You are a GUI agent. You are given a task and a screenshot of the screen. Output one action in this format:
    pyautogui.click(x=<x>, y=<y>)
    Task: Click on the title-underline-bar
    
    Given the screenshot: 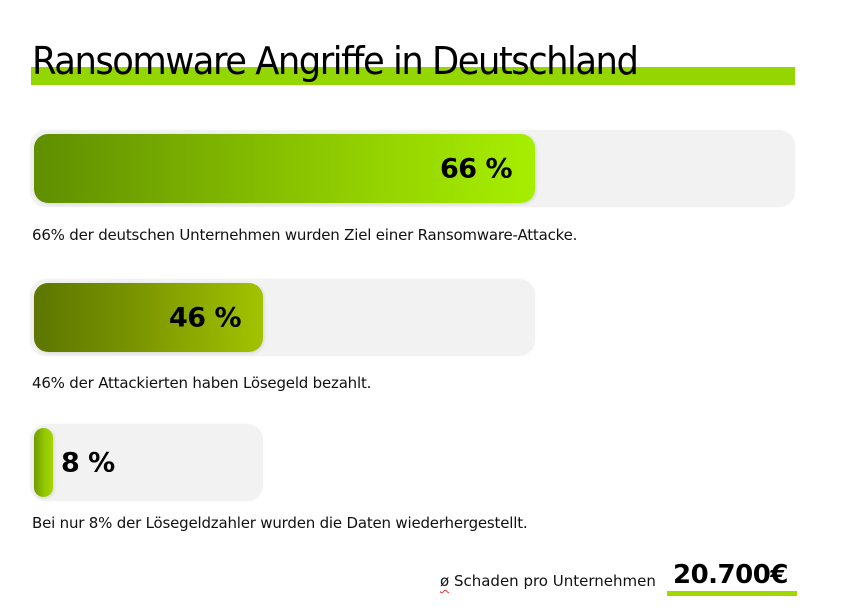 What is the action you would take?
    pyautogui.click(x=413, y=76)
    